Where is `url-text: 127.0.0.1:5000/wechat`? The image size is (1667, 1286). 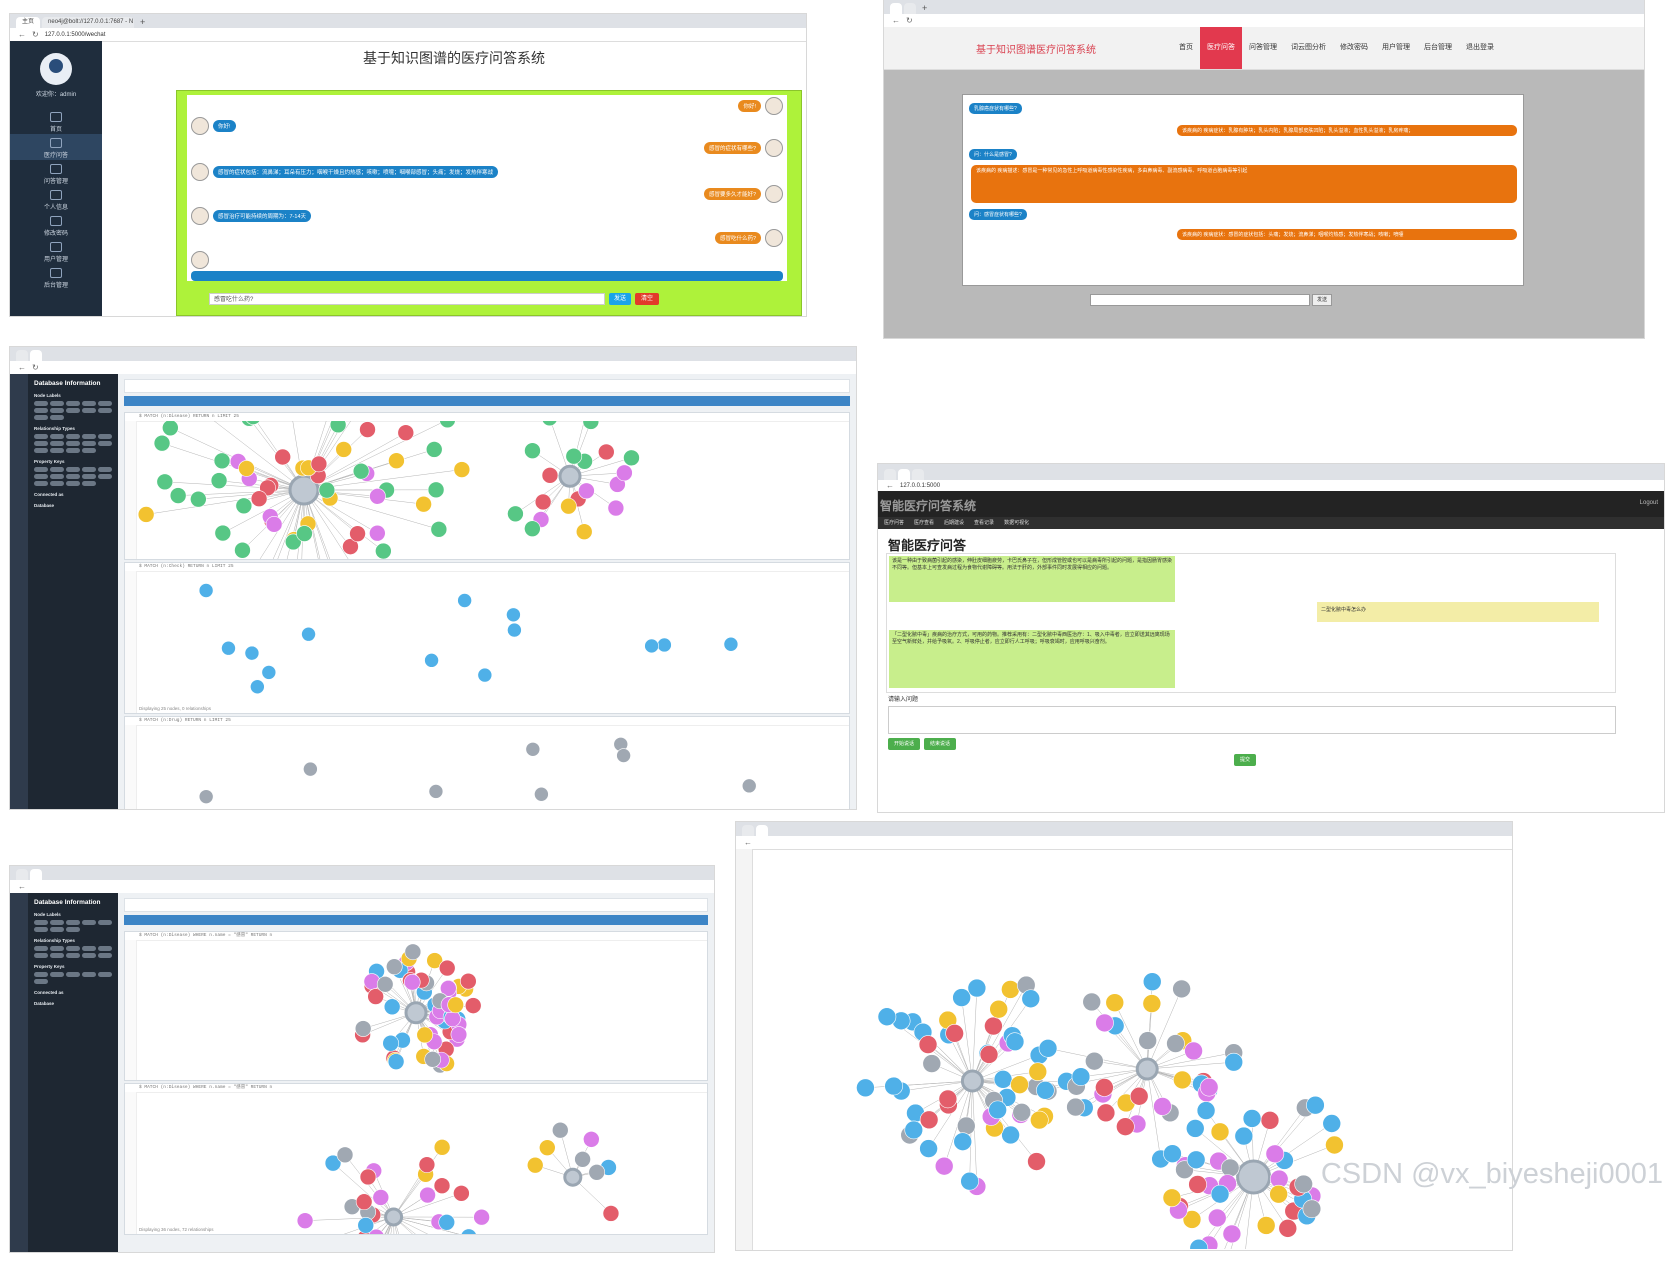 url-text: 127.0.0.1:5000/wechat is located at coordinates (75, 34).